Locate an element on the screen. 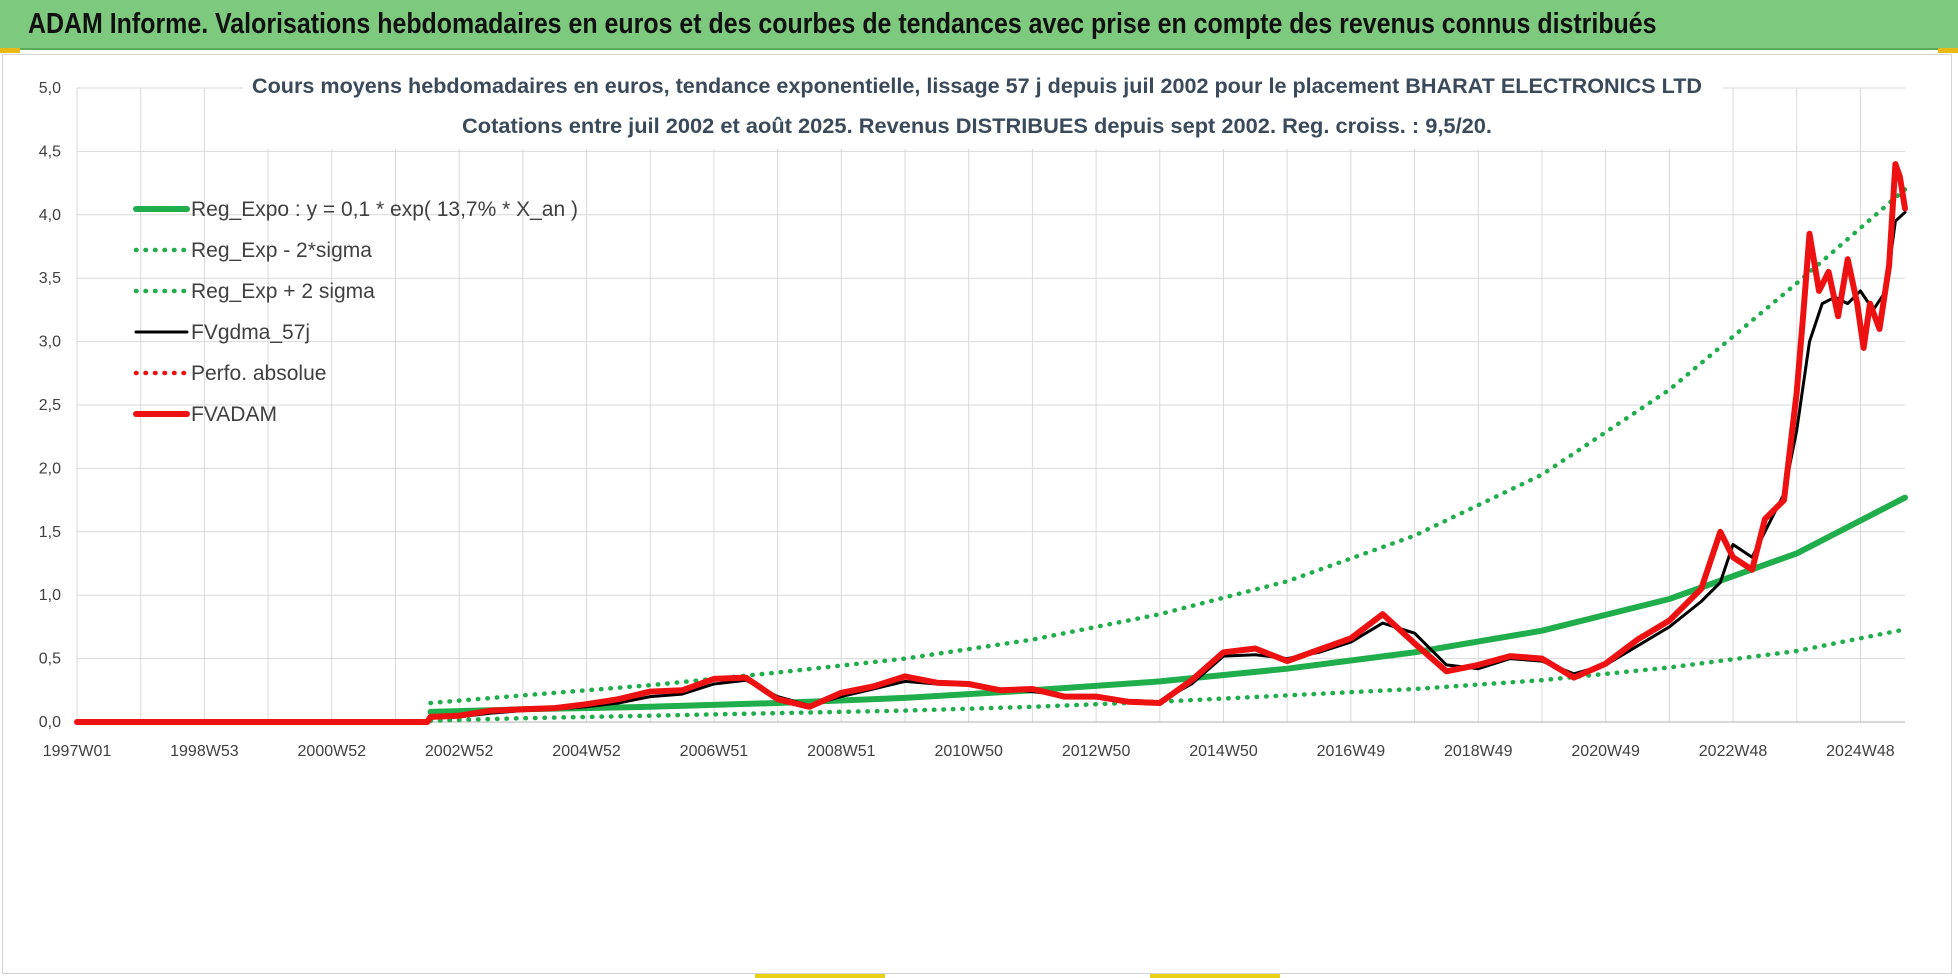 The image size is (1958, 978). x-tick-label: 2014W50 is located at coordinates (1223, 751).